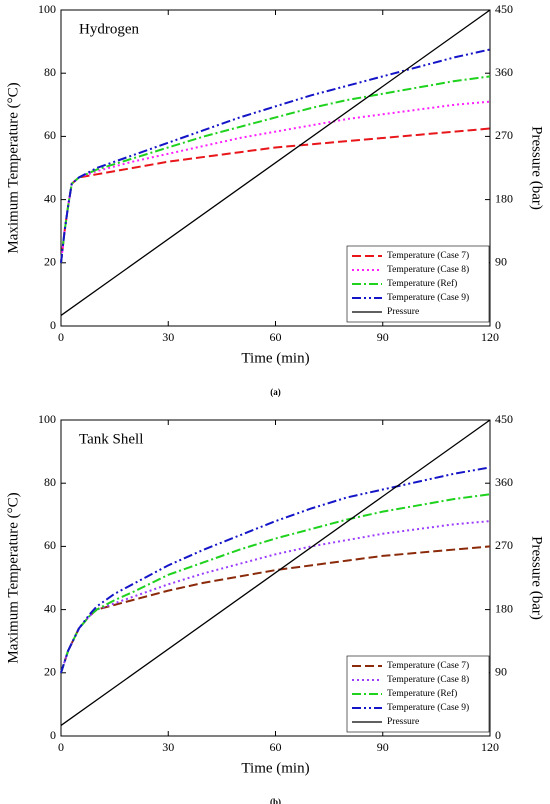 The width and height of the screenshot is (550, 804). I want to click on caption: (b), so click(275, 800).